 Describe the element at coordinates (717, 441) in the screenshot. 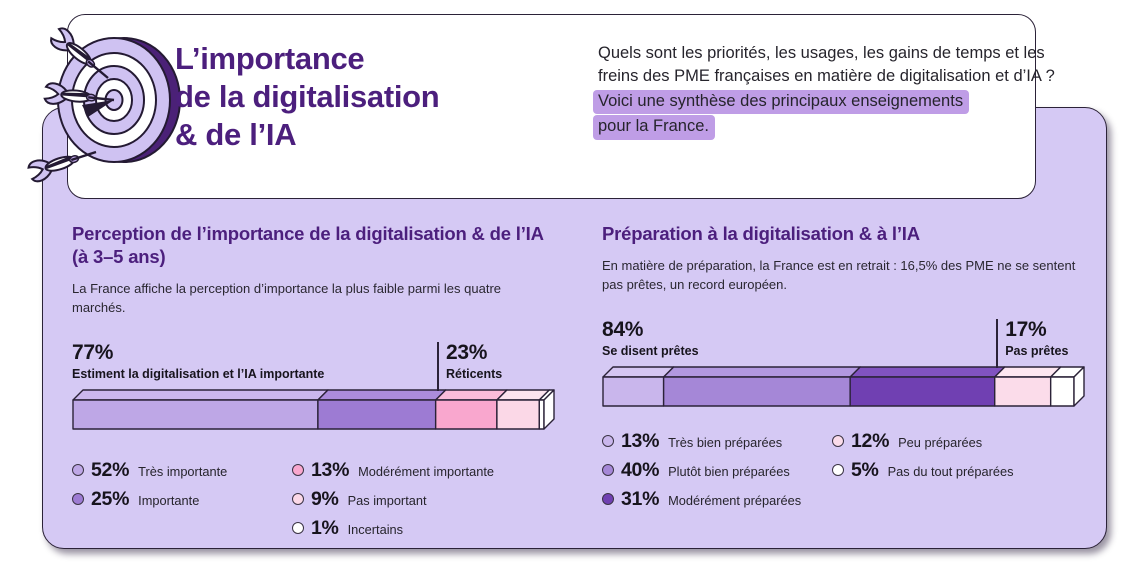

I see `legend-item: 13% Très bien préparées` at that location.